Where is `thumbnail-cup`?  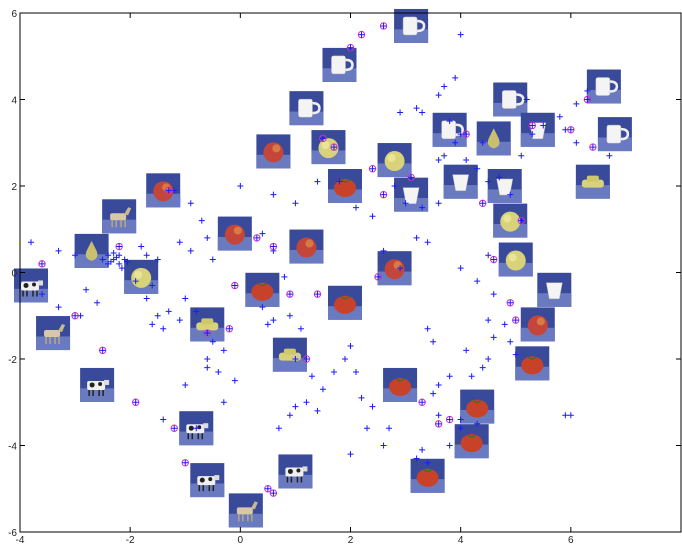 thumbnail-cup is located at coordinates (504, 186).